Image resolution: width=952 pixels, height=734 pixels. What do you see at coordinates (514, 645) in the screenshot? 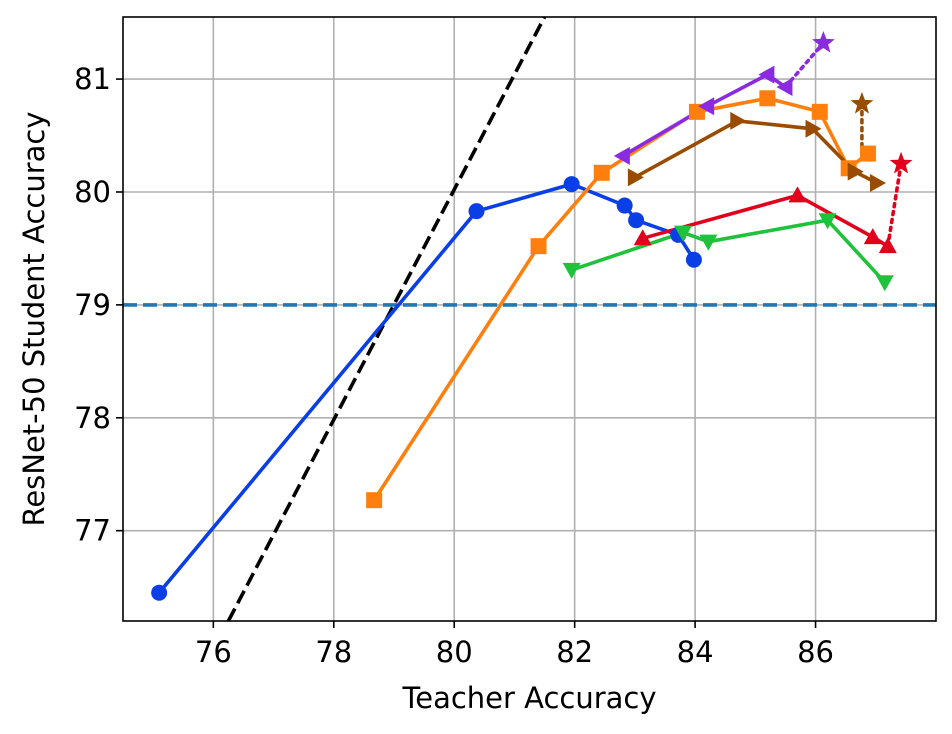
I see `x-ticks: 76 78 80 82 84 86` at bounding box center [514, 645].